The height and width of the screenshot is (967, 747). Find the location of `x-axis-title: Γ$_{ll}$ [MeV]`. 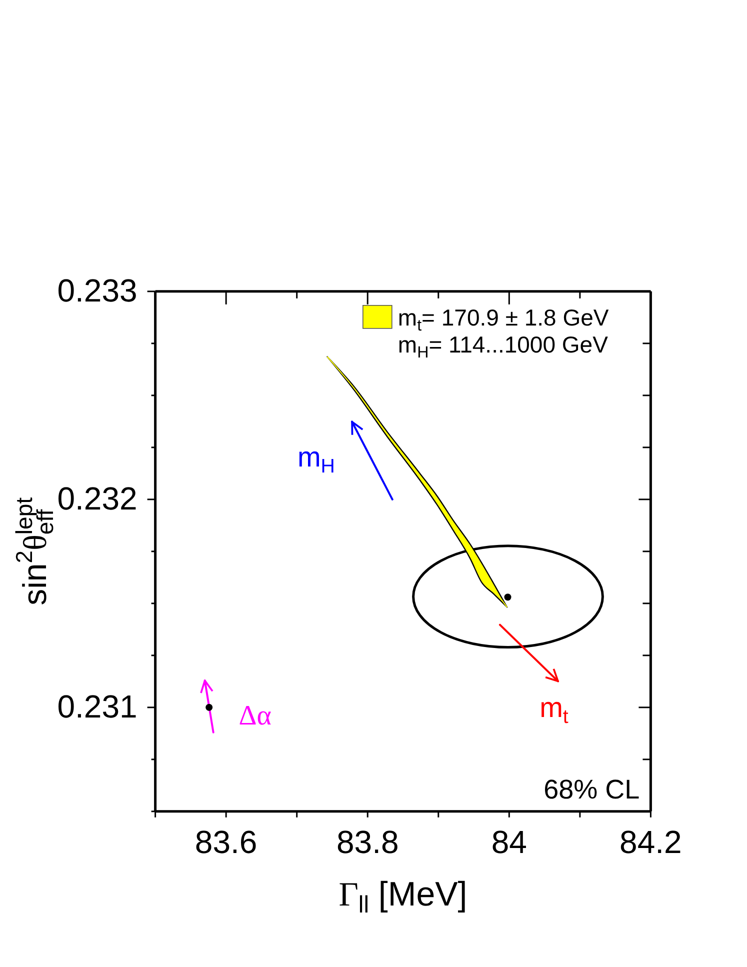

x-axis-title: Γ$_{ll}$ [MeV] is located at coordinates (403, 896).